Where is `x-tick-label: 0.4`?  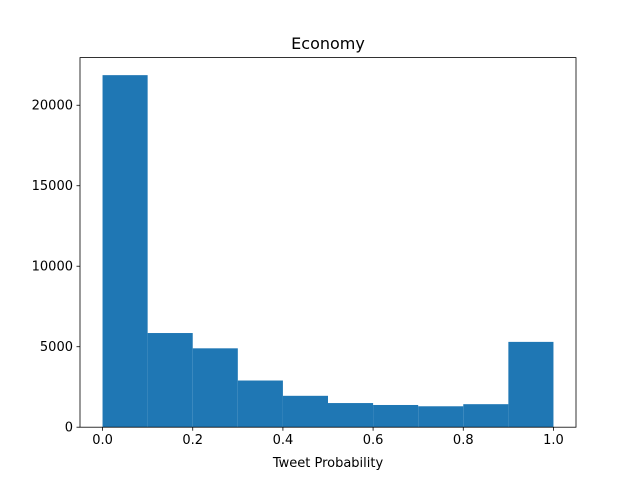 x-tick-label: 0.4 is located at coordinates (283, 440).